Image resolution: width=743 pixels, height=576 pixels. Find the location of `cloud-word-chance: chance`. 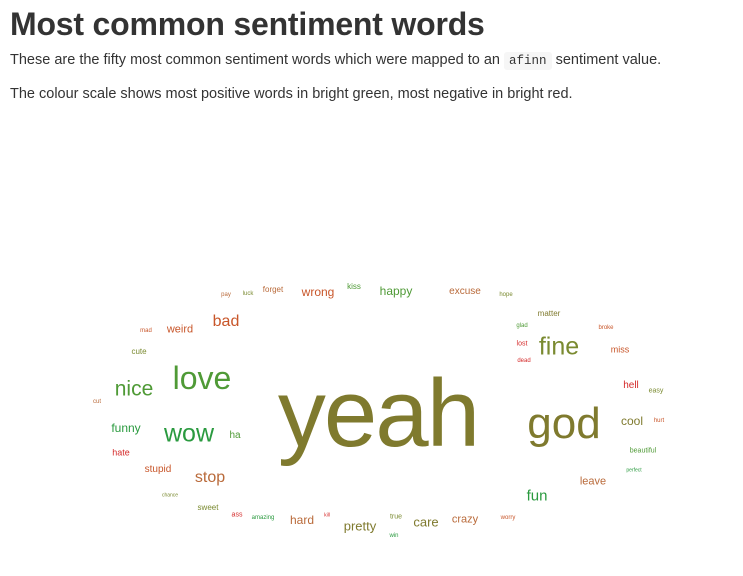

cloud-word-chance: chance is located at coordinates (170, 495).